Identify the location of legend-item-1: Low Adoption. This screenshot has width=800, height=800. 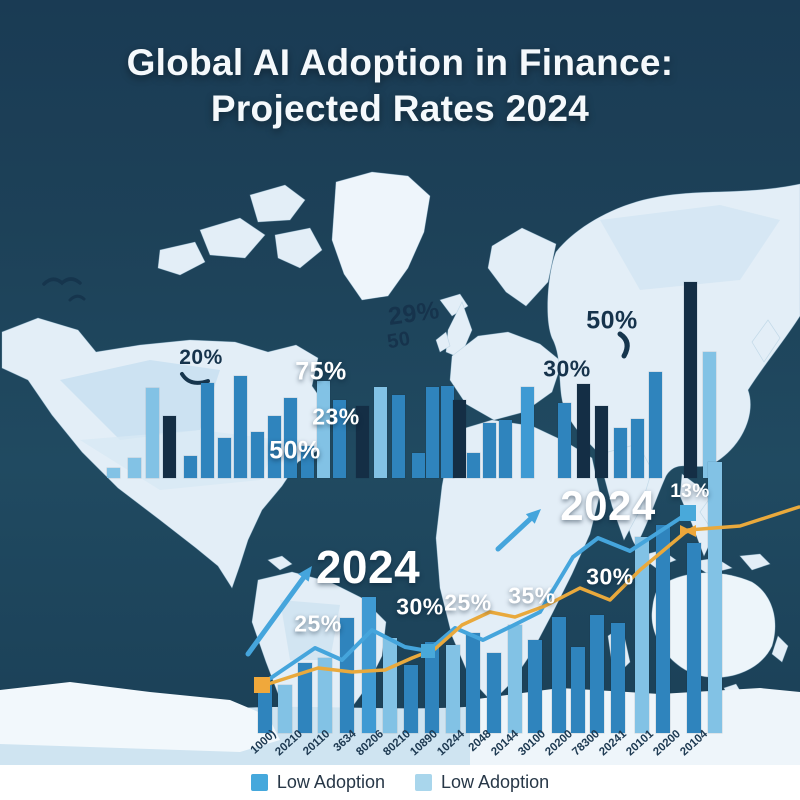
(317, 782).